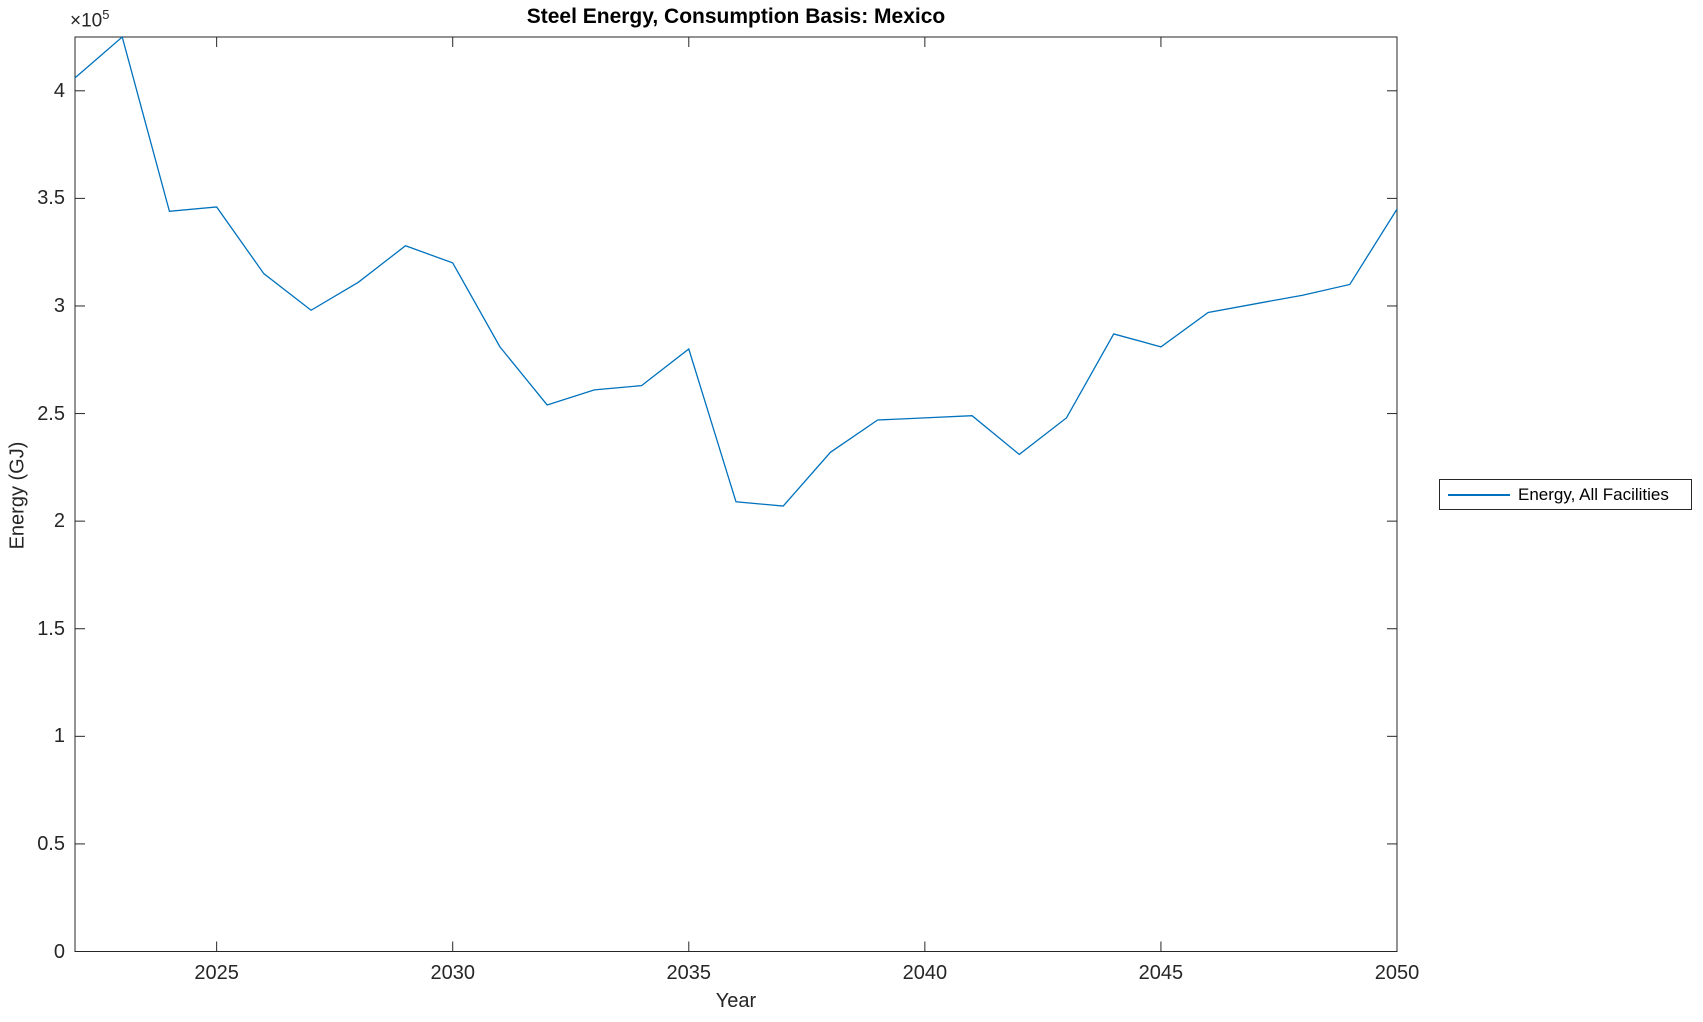 The height and width of the screenshot is (1022, 1703). What do you see at coordinates (736, 16) in the screenshot?
I see `chart-title: Steel Energy, Consumption Basis: Mexico` at bounding box center [736, 16].